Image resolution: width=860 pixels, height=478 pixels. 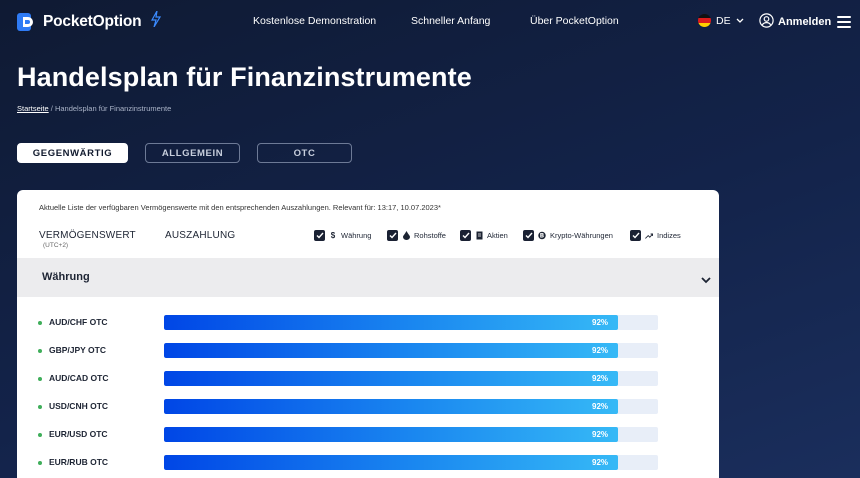 What do you see at coordinates (723, 20) in the screenshot?
I see `language-code: DE` at bounding box center [723, 20].